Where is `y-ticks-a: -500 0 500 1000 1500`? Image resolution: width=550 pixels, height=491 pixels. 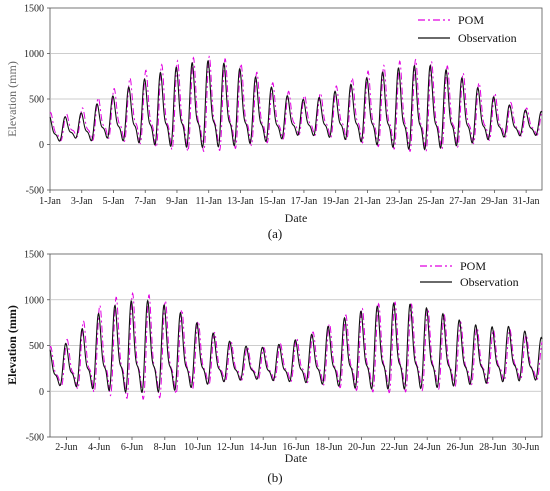
y-ticks-a: -500 0 500 1000 1500 is located at coordinates (37, 100).